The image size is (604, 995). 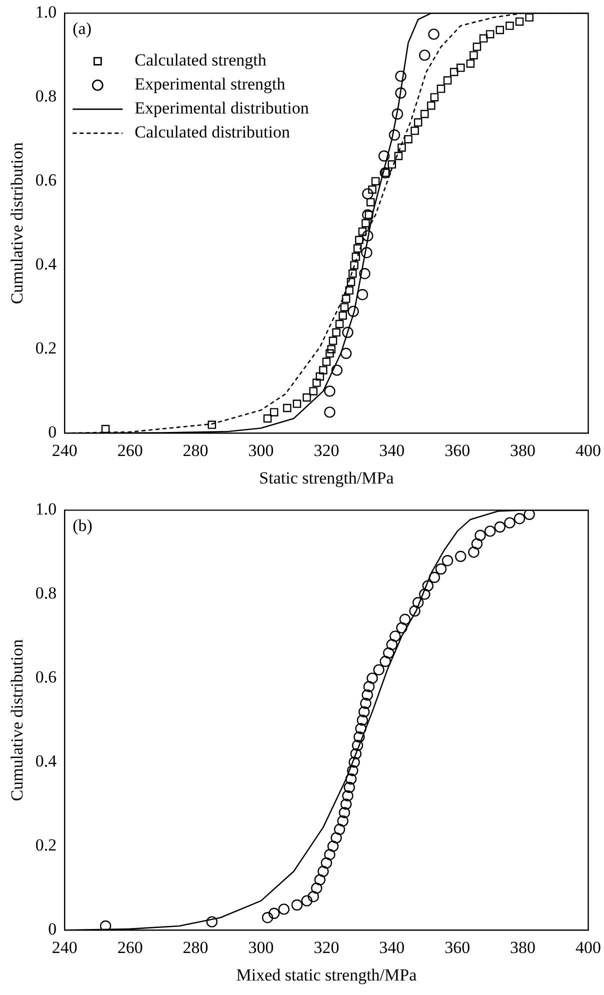 I want to click on x-tick-label: 360, so click(x=457, y=450).